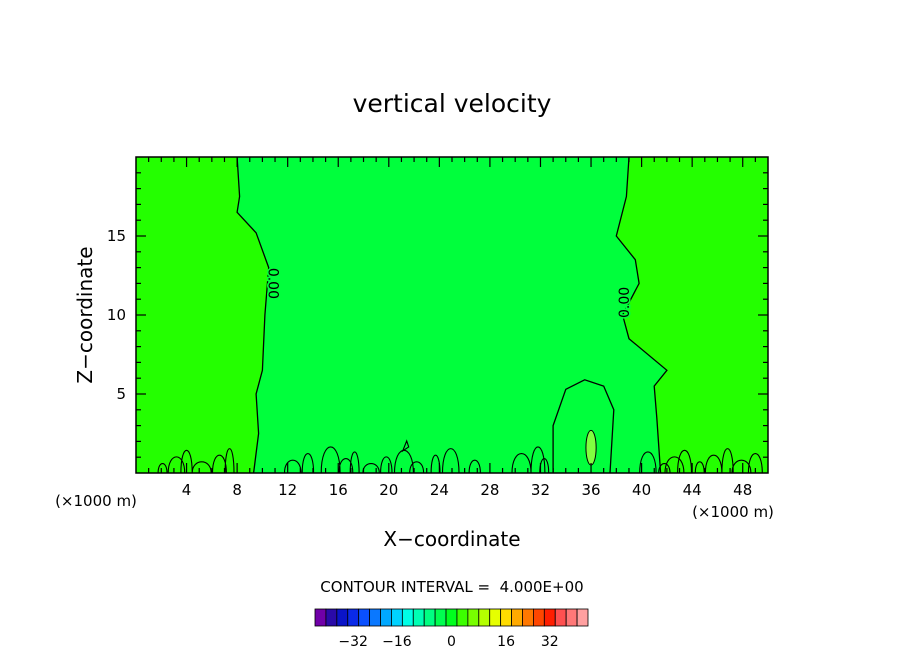 Image resolution: width=904 pixels, height=654 pixels. Describe the element at coordinates (641, 315) in the screenshot. I see `zero-contour-right` at that location.